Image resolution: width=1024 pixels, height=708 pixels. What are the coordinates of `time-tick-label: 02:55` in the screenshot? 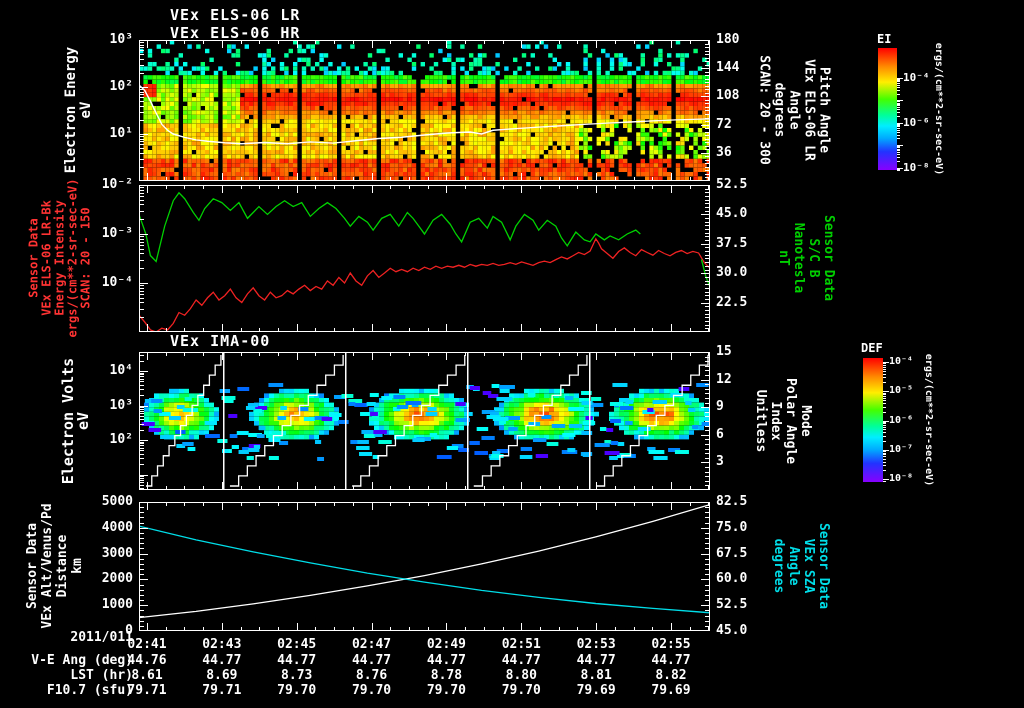 It's located at (671, 644).